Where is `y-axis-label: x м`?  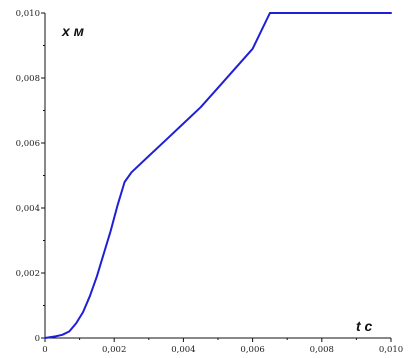 y-axis-label: x м is located at coordinates (73, 31).